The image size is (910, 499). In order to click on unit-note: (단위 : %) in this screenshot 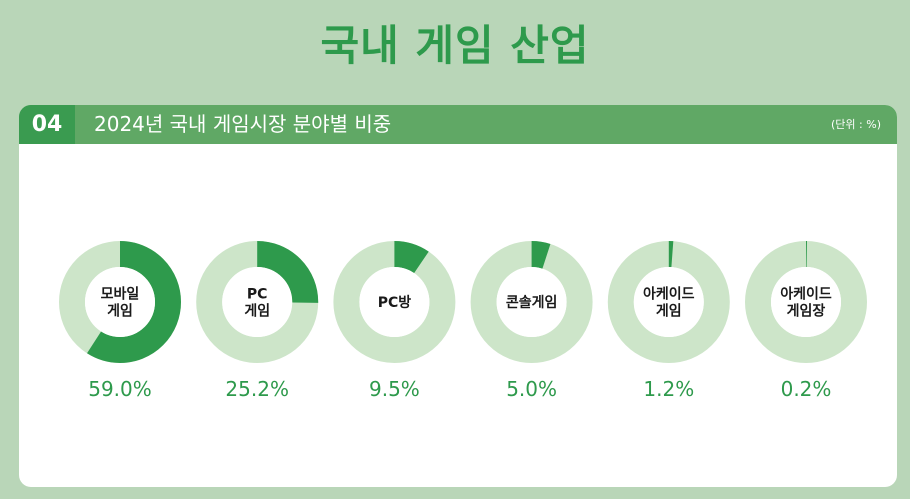, I will do `click(856, 124)`.